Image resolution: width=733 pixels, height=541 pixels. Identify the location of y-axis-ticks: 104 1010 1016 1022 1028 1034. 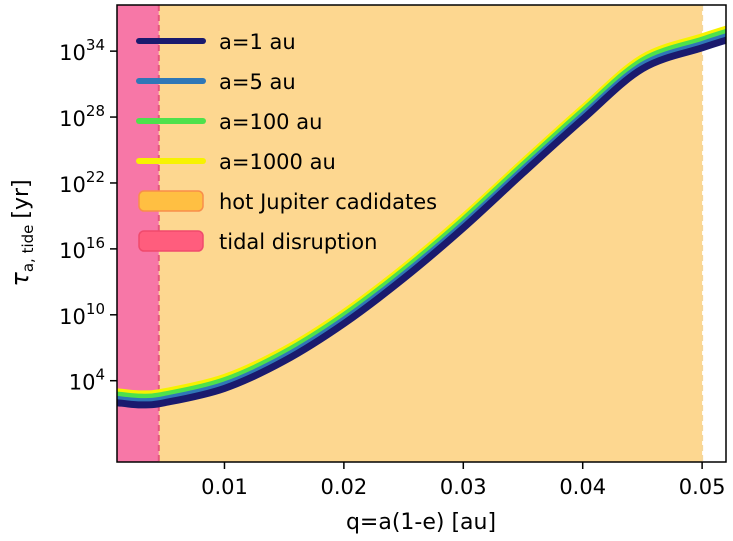
(88, 215).